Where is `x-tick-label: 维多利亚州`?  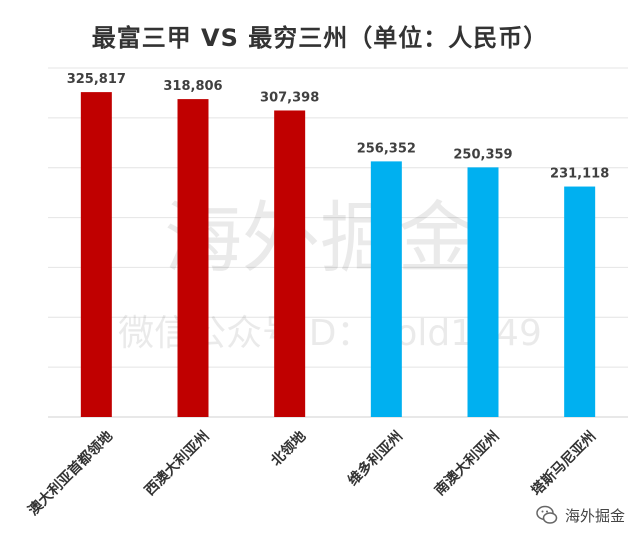 x-tick-label: 维多利亚州 is located at coordinates (375, 459).